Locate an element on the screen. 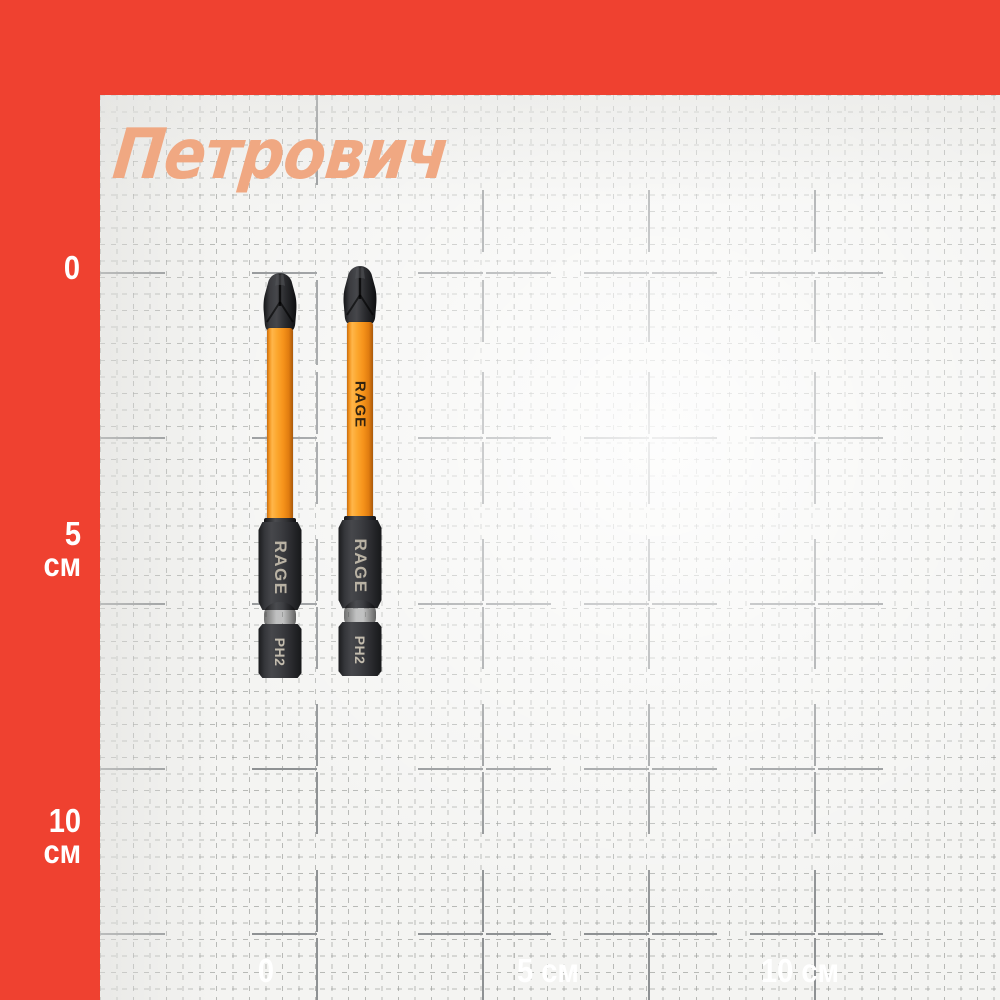  bit-shaft-brand-label: RAGE is located at coordinates (360, 404).